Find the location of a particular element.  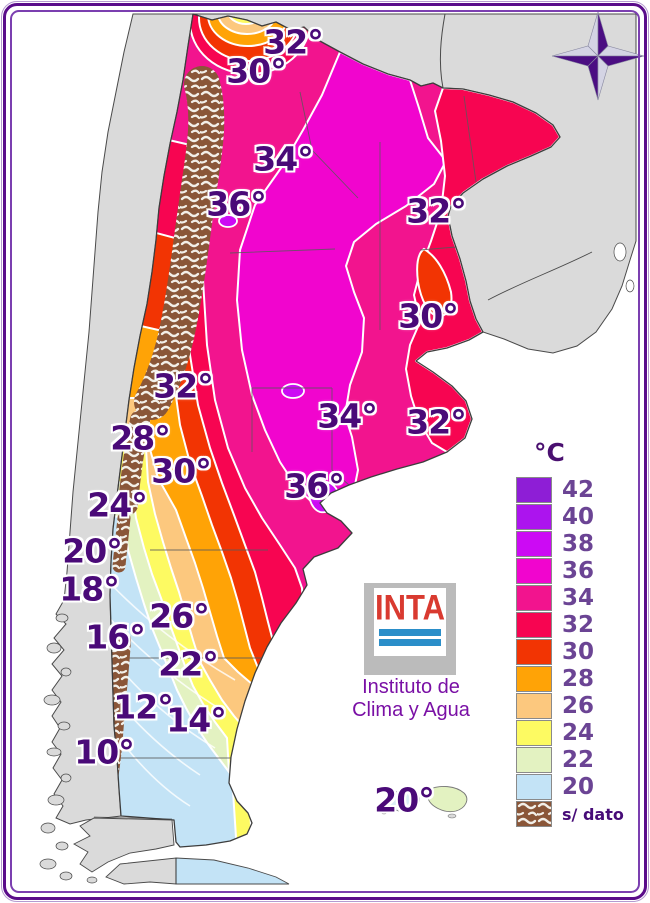

inta-logo-text: INTA is located at coordinates (410, 607).